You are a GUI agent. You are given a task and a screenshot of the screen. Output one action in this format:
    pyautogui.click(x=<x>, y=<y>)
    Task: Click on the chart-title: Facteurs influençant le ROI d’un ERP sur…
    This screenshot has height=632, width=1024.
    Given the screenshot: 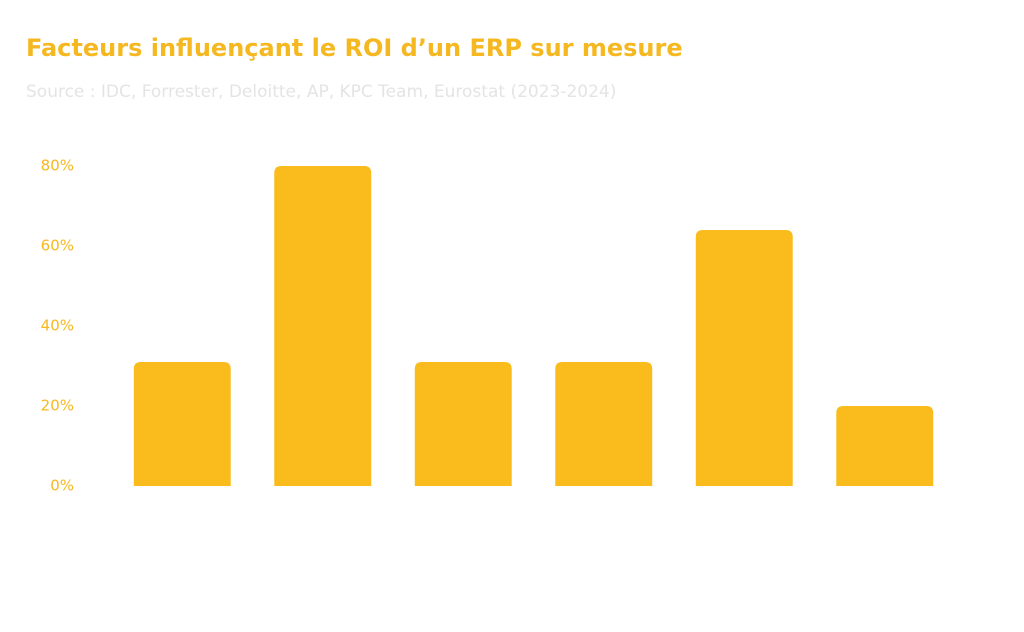 What is the action you would take?
    pyautogui.click(x=354, y=48)
    